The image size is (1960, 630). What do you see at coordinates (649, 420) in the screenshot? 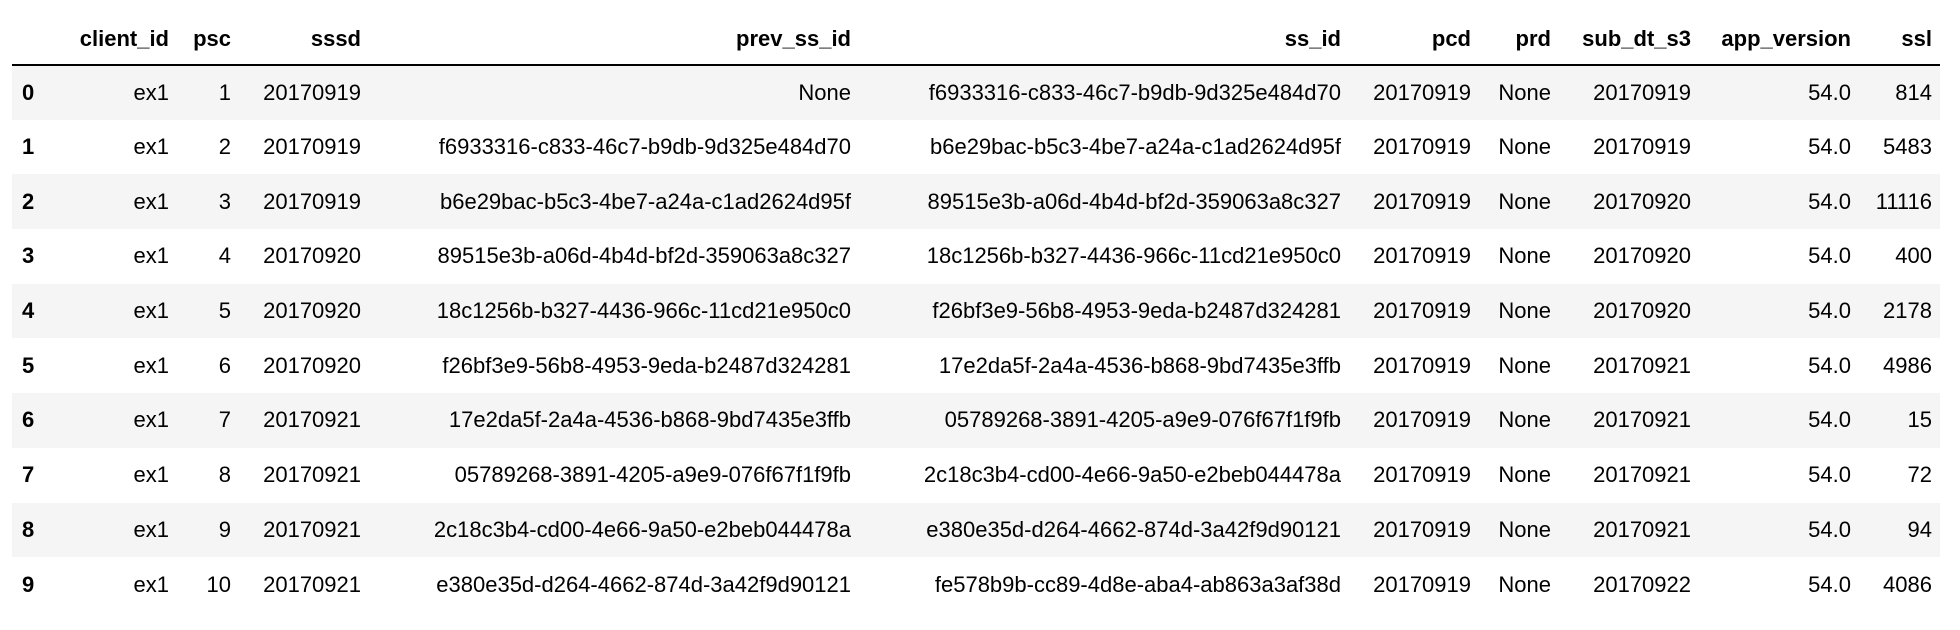
I see `cell-prev-ss-id: 17e2da5f-2a4a-4536-b868-9bd7435e3ffb` at bounding box center [649, 420].